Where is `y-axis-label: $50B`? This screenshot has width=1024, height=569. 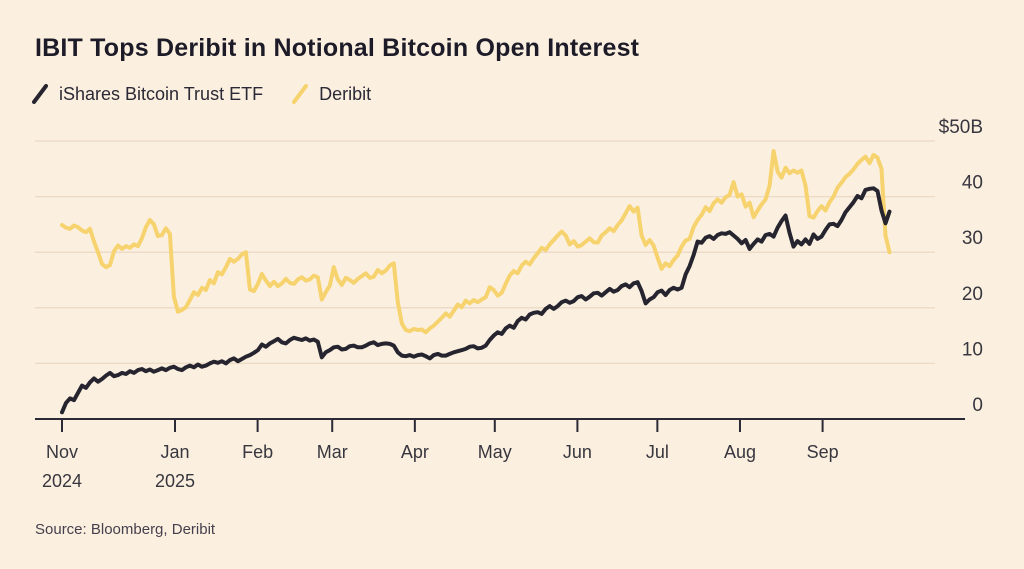
y-axis-label: $50B is located at coordinates (961, 127).